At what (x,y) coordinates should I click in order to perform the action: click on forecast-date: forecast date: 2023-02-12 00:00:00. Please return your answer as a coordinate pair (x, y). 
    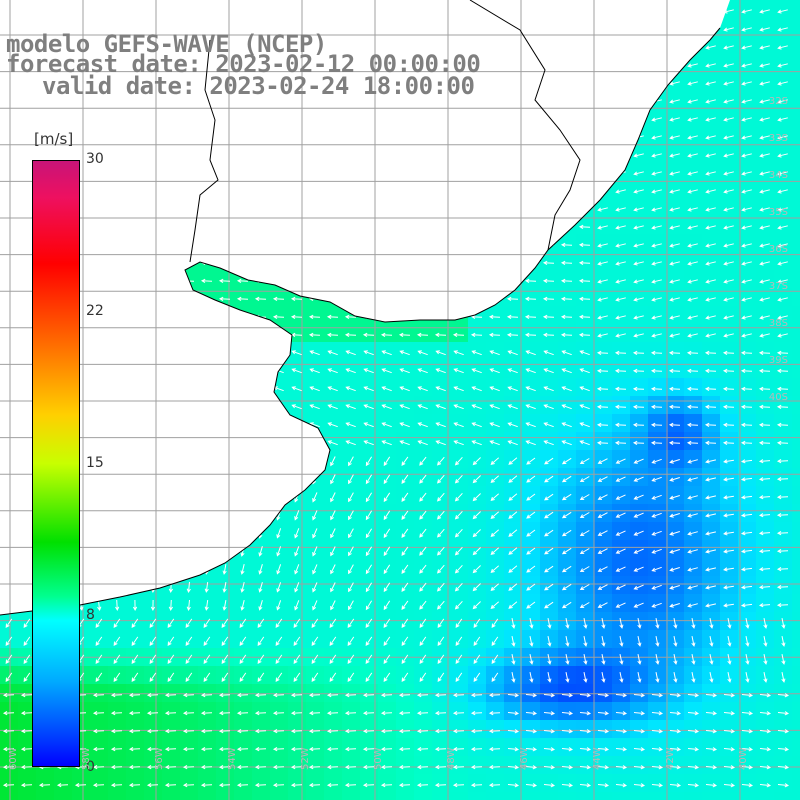
    Looking at the image, I should click on (243, 64).